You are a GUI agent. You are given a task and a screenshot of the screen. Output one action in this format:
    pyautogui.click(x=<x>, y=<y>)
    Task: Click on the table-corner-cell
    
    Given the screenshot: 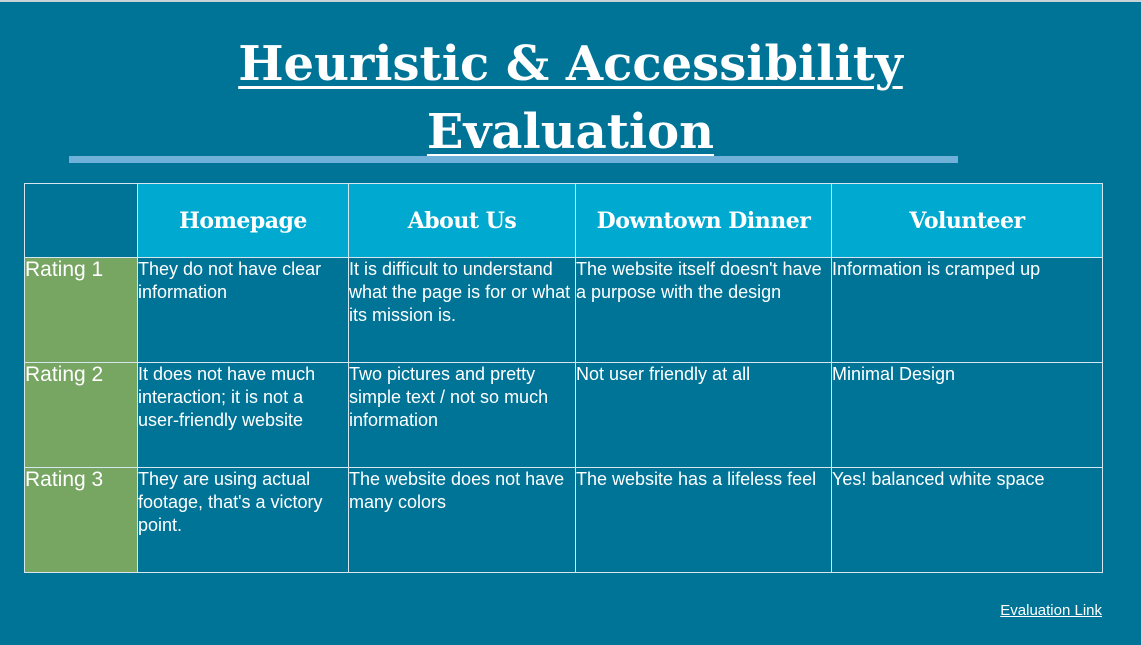 What is the action you would take?
    pyautogui.click(x=81, y=220)
    